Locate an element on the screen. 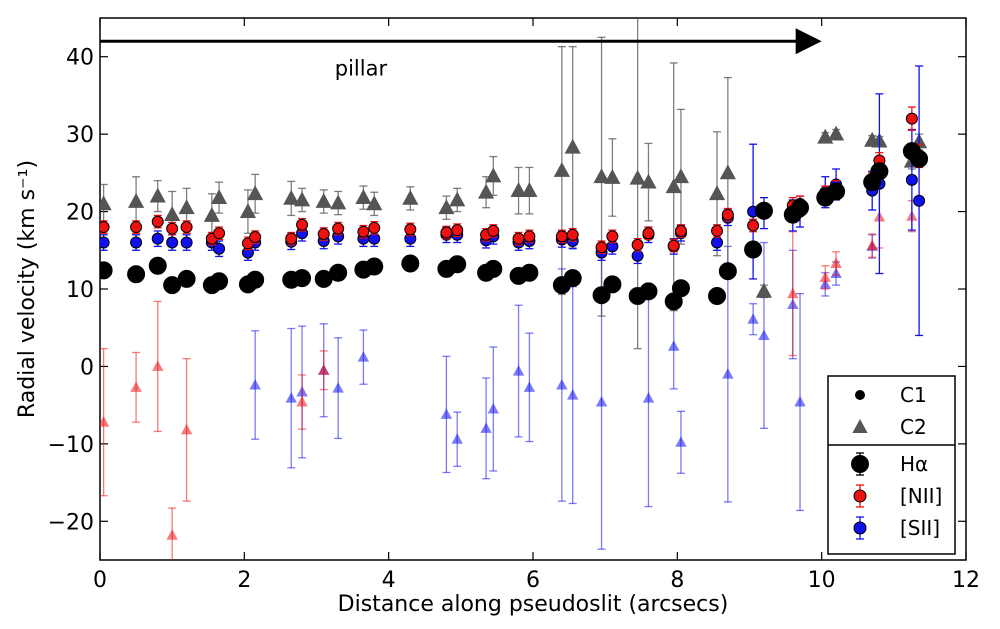  x-tick-label: 6 is located at coordinates (533, 580).